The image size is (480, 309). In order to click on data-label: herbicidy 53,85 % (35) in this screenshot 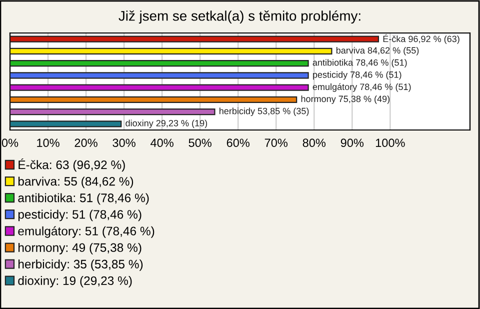, I will do `click(264, 112)`.